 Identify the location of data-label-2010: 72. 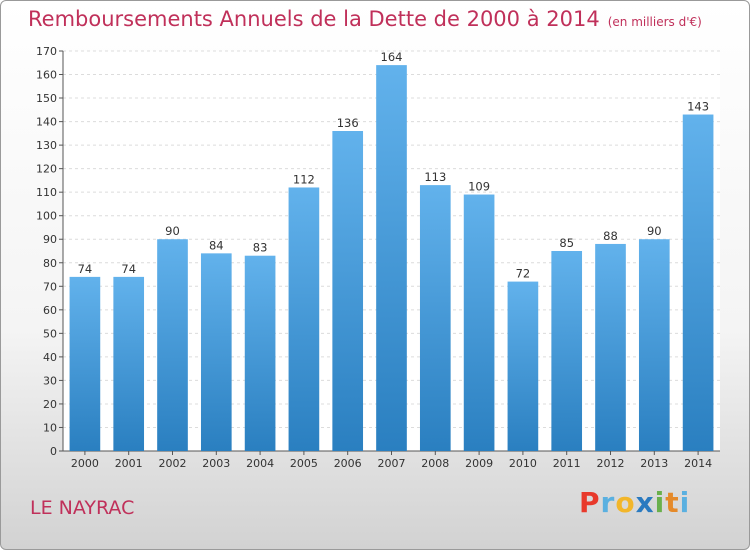
(523, 274).